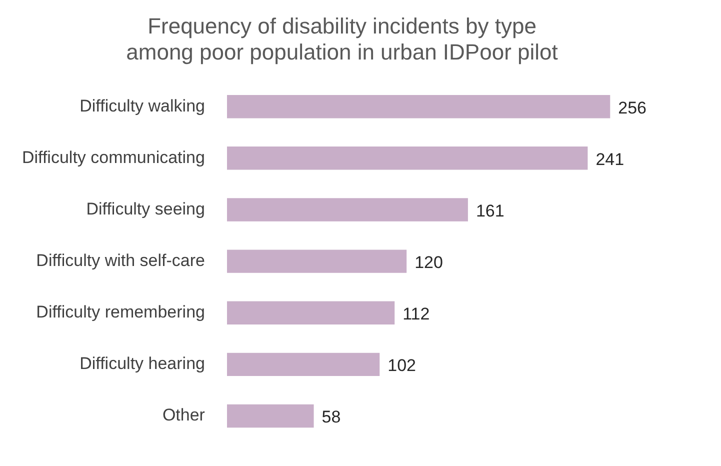  Describe the element at coordinates (342, 52) in the screenshot. I see `text: among poor population in urban IDPoor pilot` at that location.